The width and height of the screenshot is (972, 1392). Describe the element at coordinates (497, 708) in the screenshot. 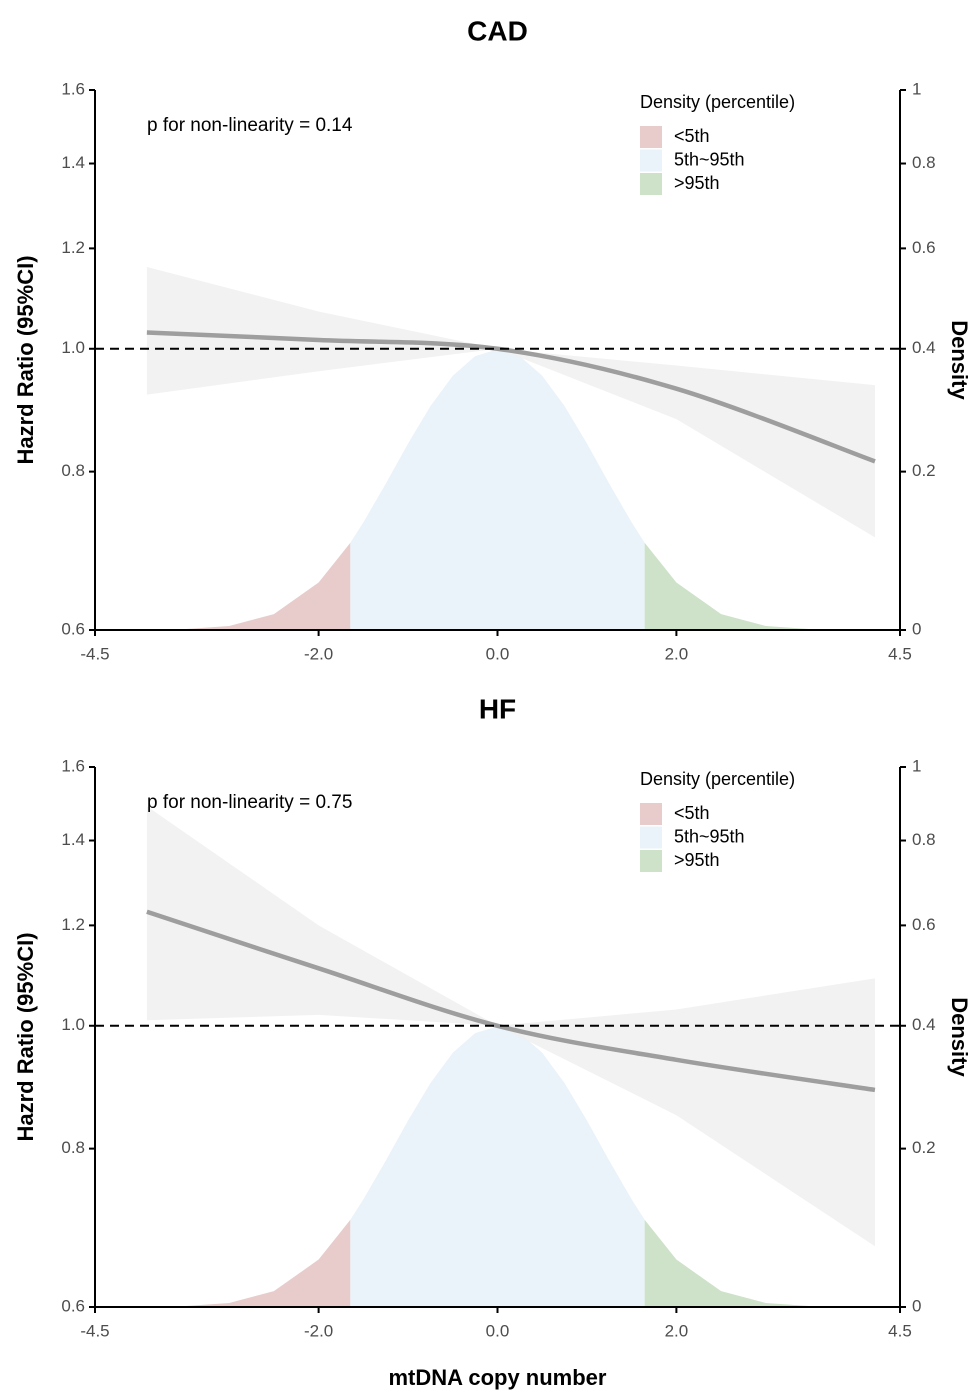

I see `chart-title: HF` at that location.